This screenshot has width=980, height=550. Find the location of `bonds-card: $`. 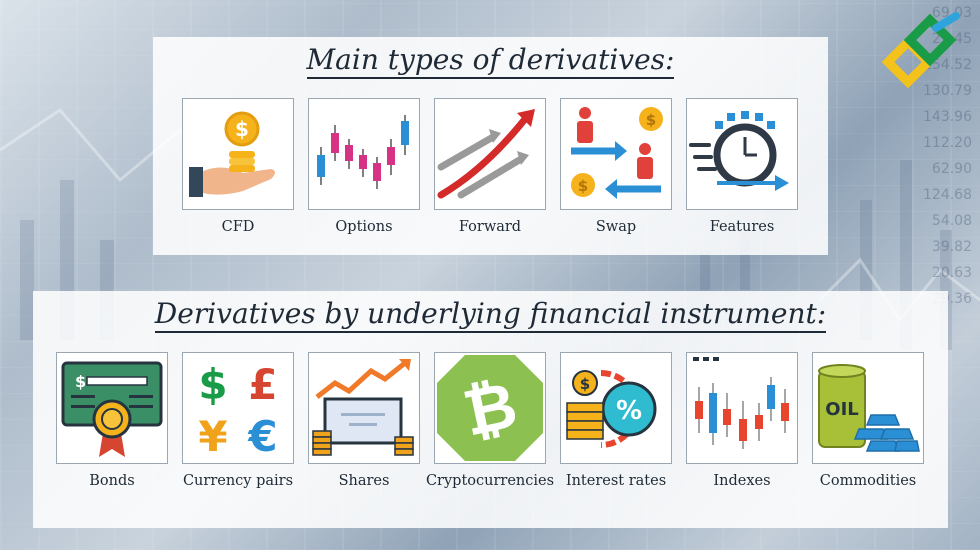

bonds-card: $ is located at coordinates (112, 408).